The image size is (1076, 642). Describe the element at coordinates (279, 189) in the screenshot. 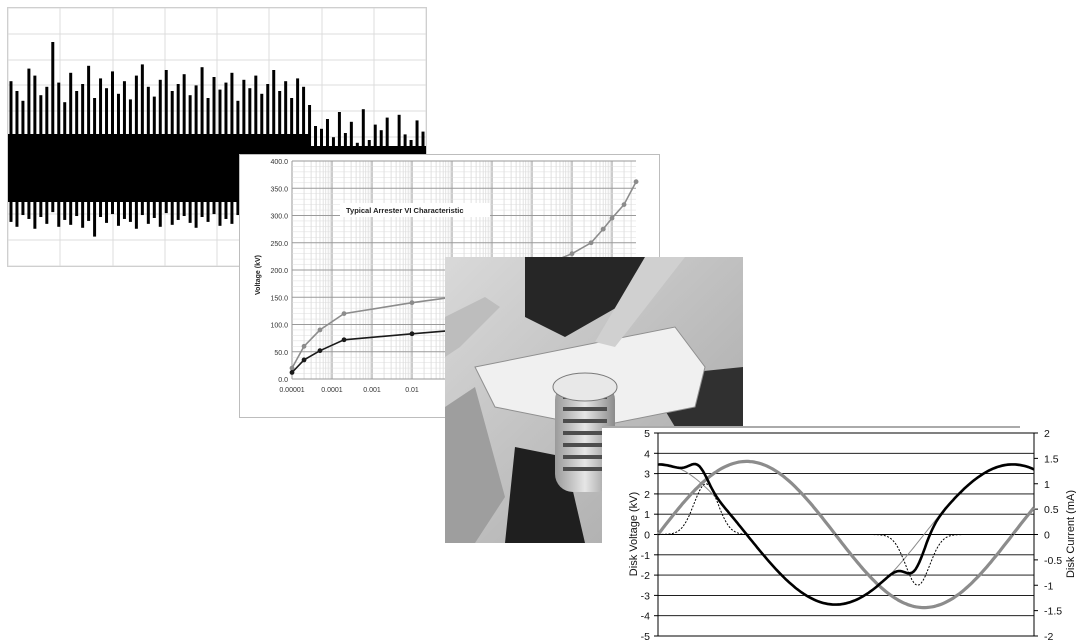

I see `y-tick-label: 350.0` at that location.